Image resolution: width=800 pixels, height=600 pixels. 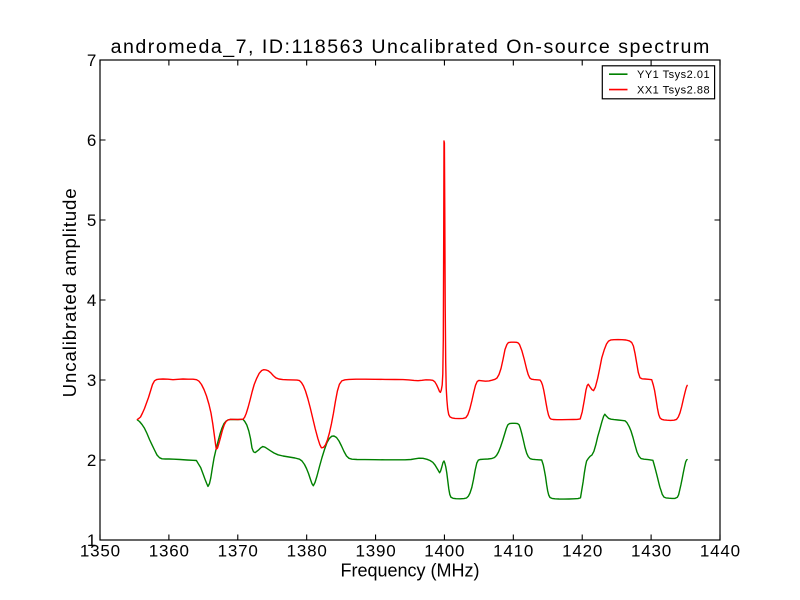 What do you see at coordinates (91, 220) in the screenshot?
I see `svg-text: 5` at bounding box center [91, 220].